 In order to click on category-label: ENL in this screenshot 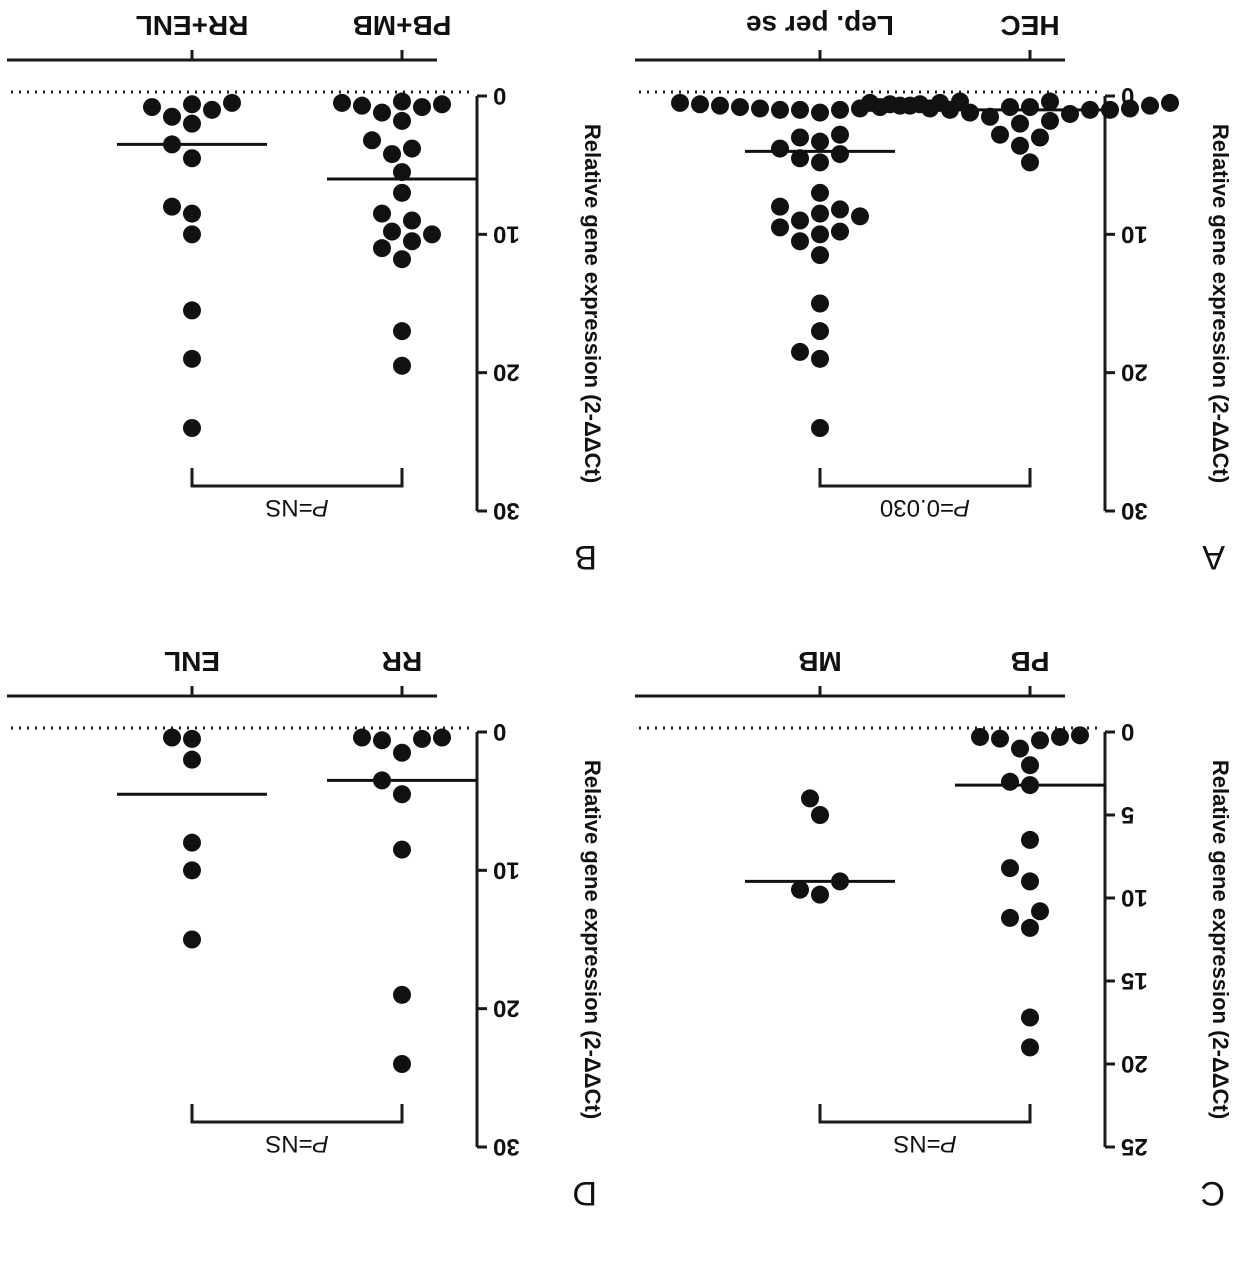, I will do `click(192, 661)`.